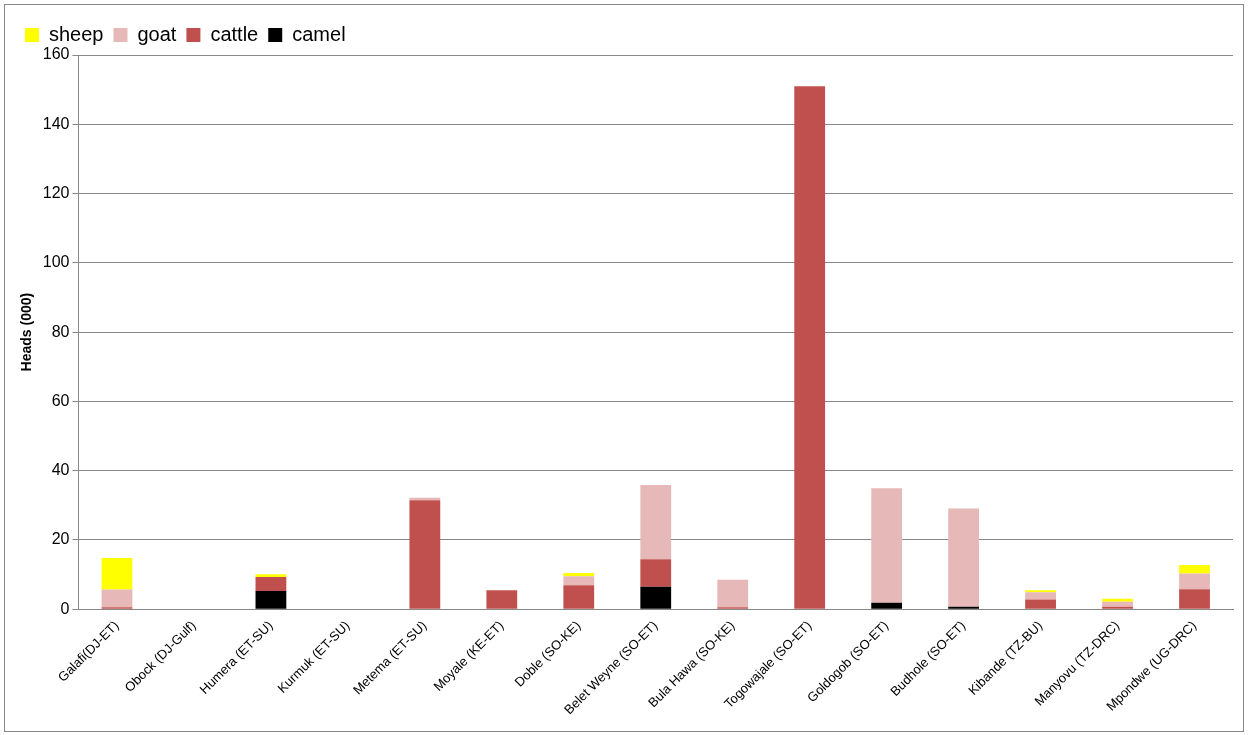  I want to click on y-tick-label: 0, so click(65, 608).